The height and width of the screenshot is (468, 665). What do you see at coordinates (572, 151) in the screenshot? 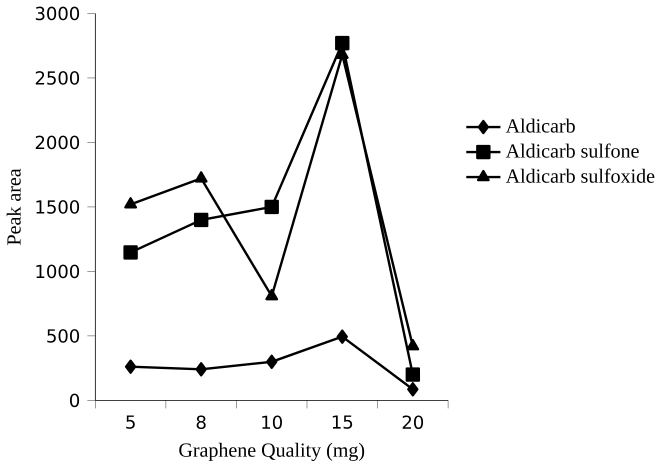
I see `legend-label: Aldicarb sulfone` at bounding box center [572, 151].